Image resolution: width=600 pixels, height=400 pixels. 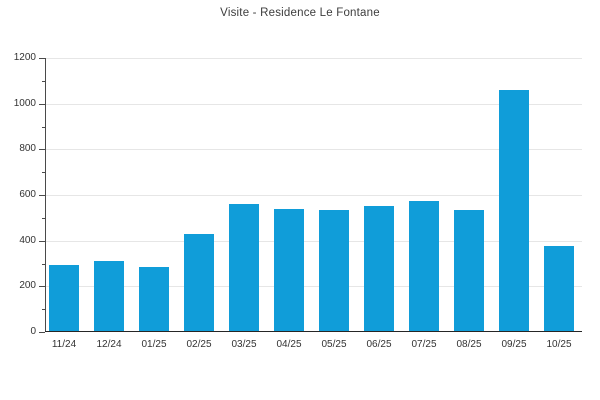 What do you see at coordinates (514, 344) in the screenshot?
I see `x-tick-label: 09/25` at bounding box center [514, 344].